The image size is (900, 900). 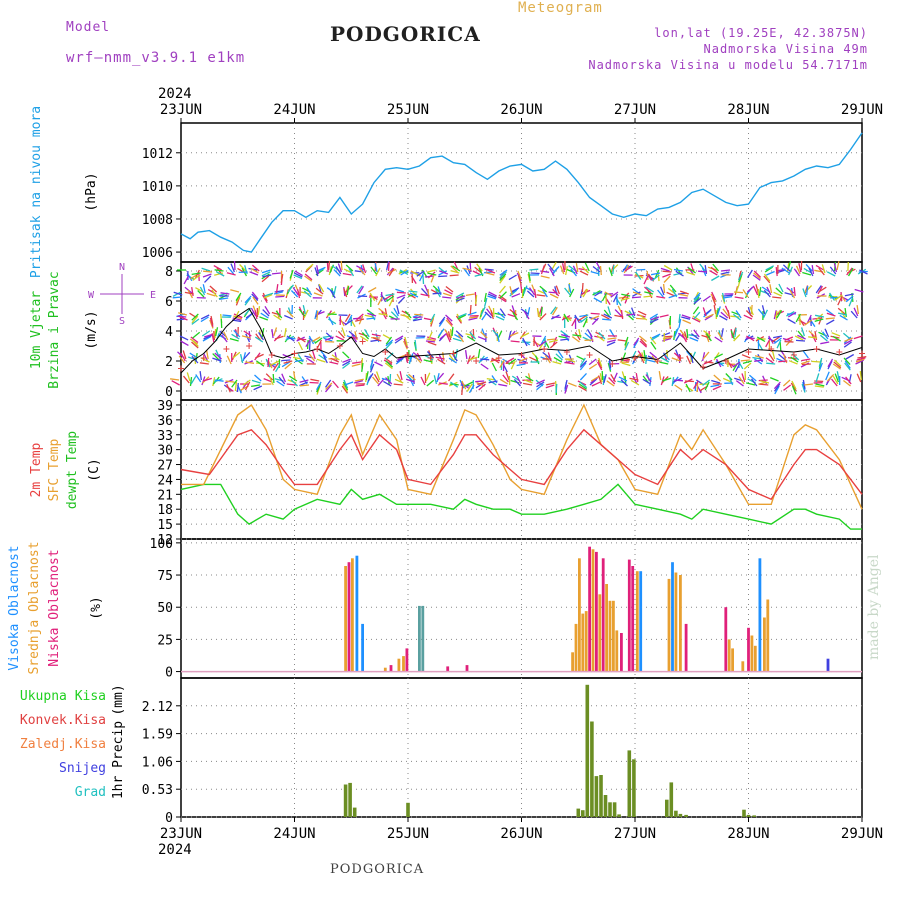 What do you see at coordinates (405, 34) in the screenshot?
I see `page-title: PODGORICA` at bounding box center [405, 34].